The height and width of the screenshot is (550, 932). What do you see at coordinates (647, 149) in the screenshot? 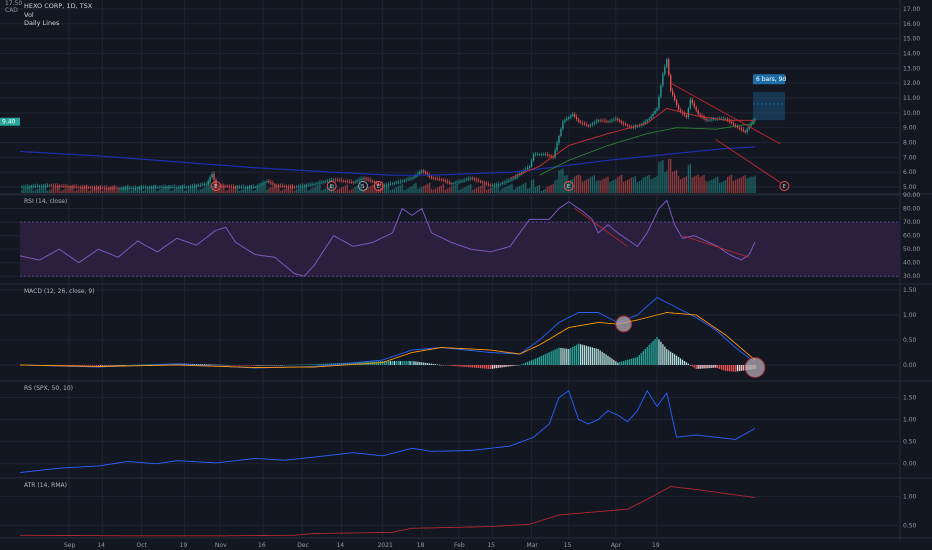
I see `ema-green-line` at bounding box center [647, 149].